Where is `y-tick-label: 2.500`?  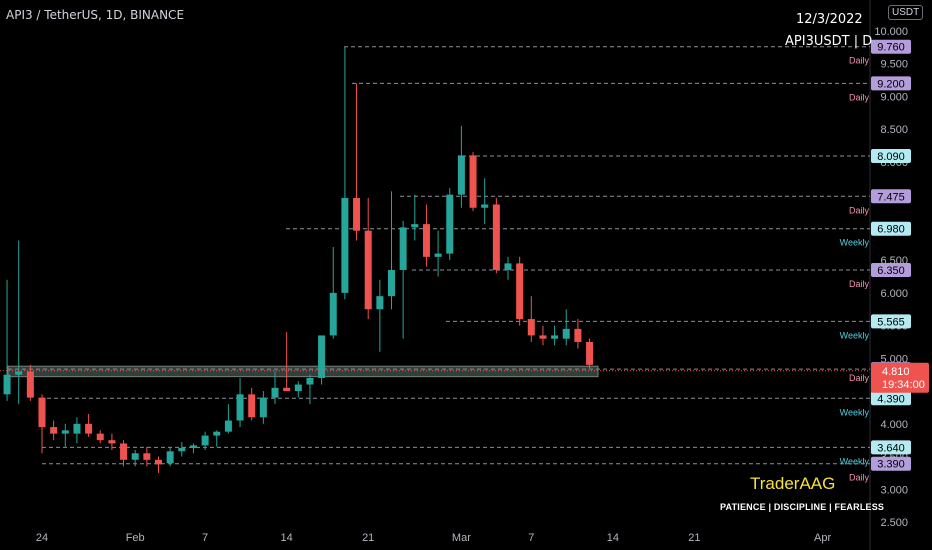 y-tick-label: 2.500 is located at coordinates (894, 523).